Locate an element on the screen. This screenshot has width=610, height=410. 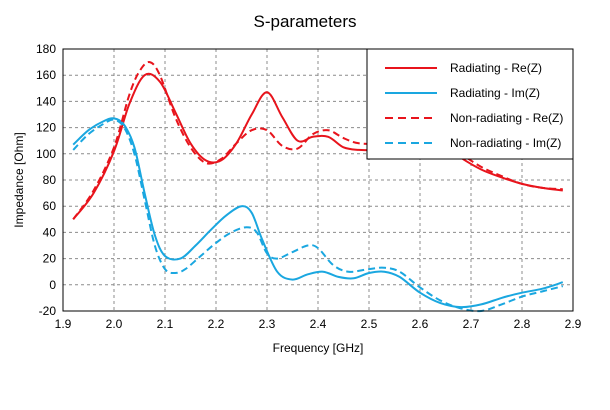
y-tick-label: 40 is located at coordinates (50, 232).